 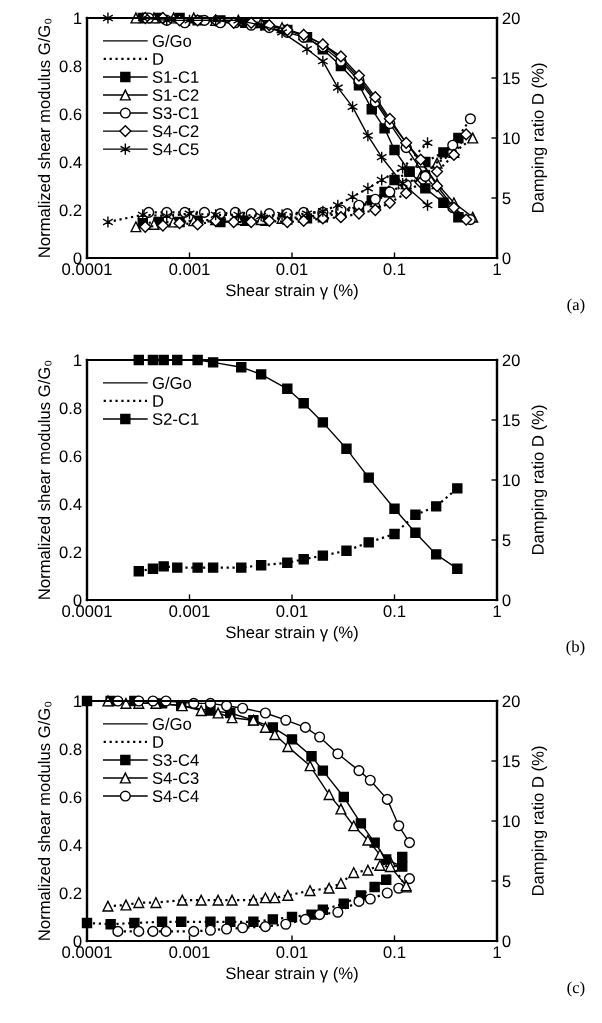 I want to click on legend-label: S4-C2, so click(x=175, y=131).